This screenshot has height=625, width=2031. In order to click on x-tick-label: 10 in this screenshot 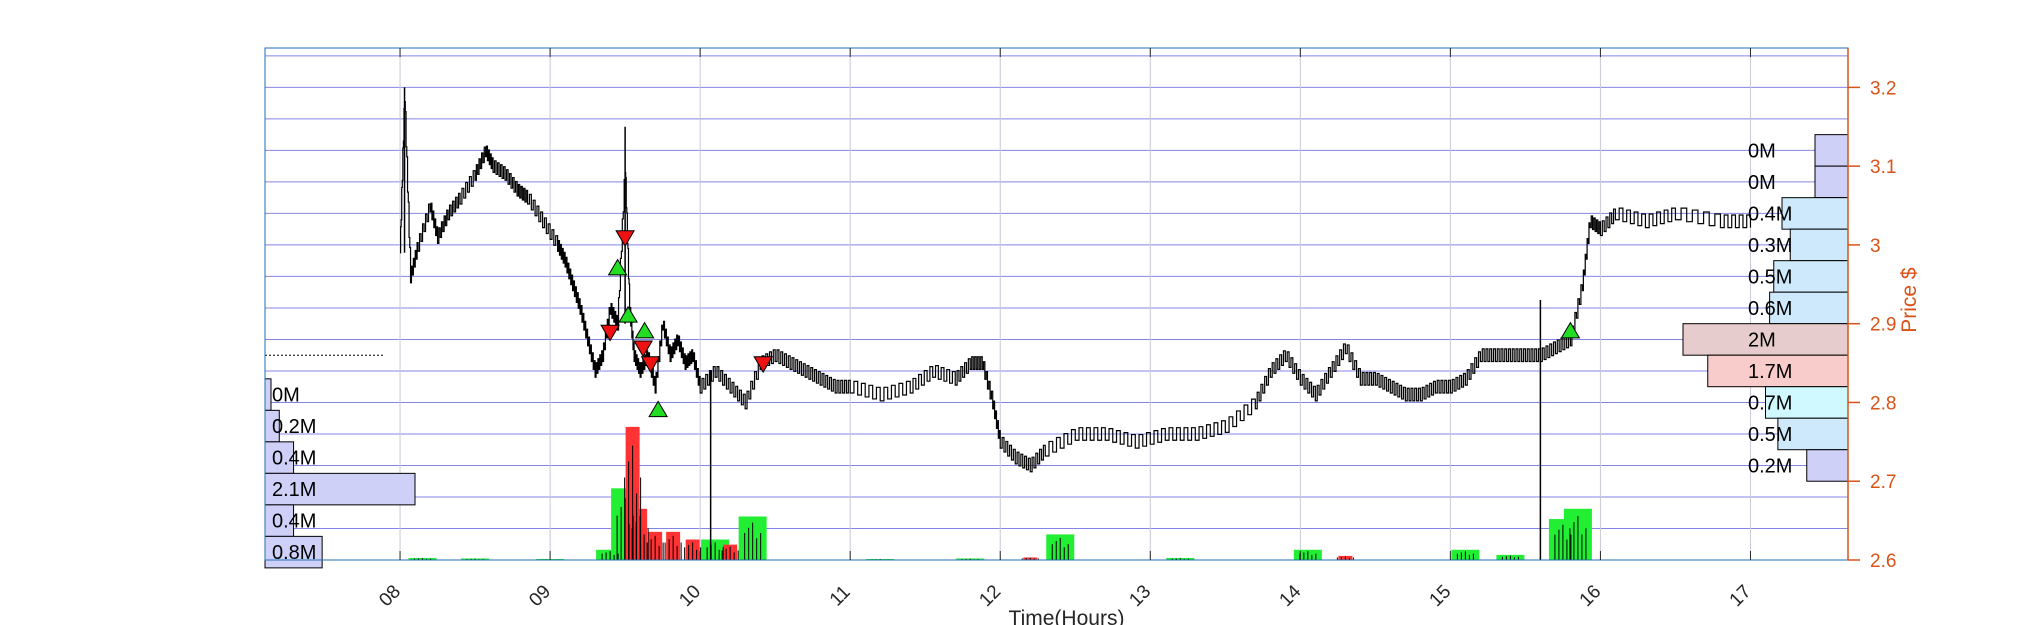, I will do `click(690, 596)`.